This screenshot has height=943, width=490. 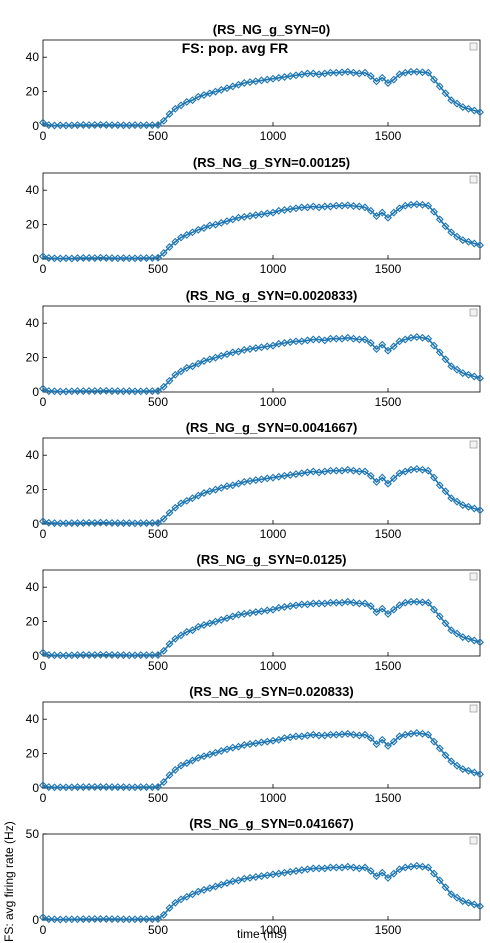 What do you see at coordinates (273, 798) in the screenshot?
I see `x-tick-label: 1000` at bounding box center [273, 798].